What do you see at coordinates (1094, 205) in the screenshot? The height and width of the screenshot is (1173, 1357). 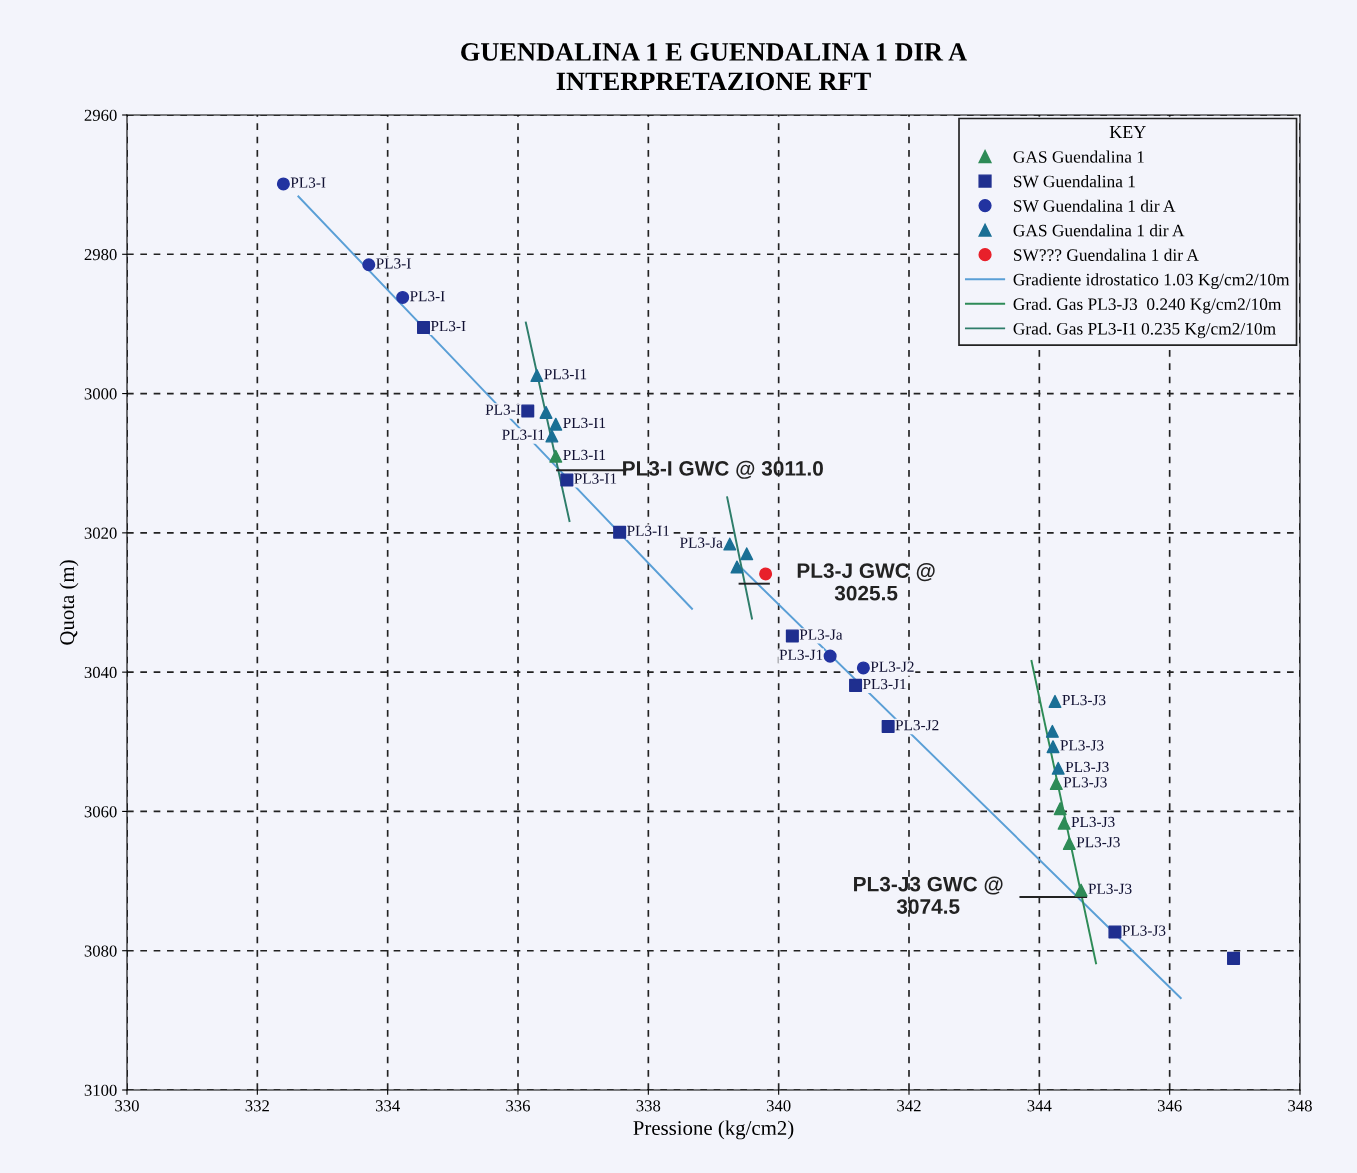 I see `legend-label: SW Guendalina 1 dir A` at bounding box center [1094, 205].